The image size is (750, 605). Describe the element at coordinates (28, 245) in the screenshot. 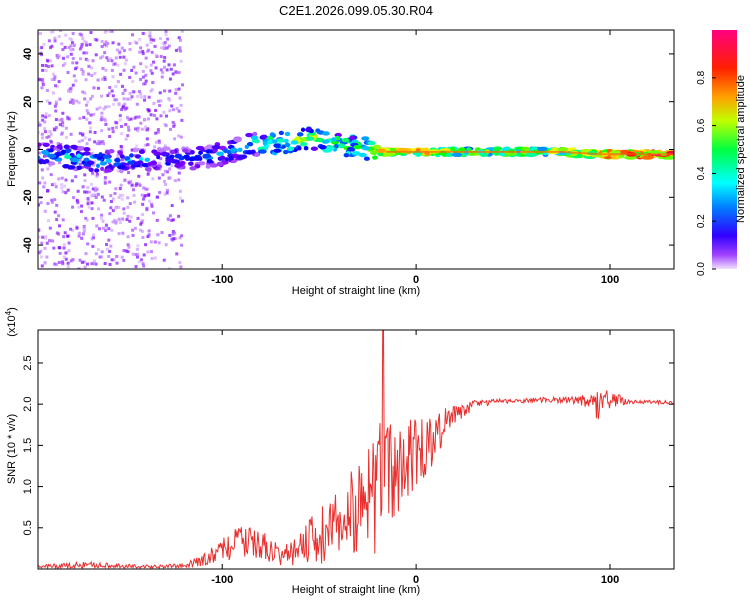

I see `y-tick-label: -40` at that location.